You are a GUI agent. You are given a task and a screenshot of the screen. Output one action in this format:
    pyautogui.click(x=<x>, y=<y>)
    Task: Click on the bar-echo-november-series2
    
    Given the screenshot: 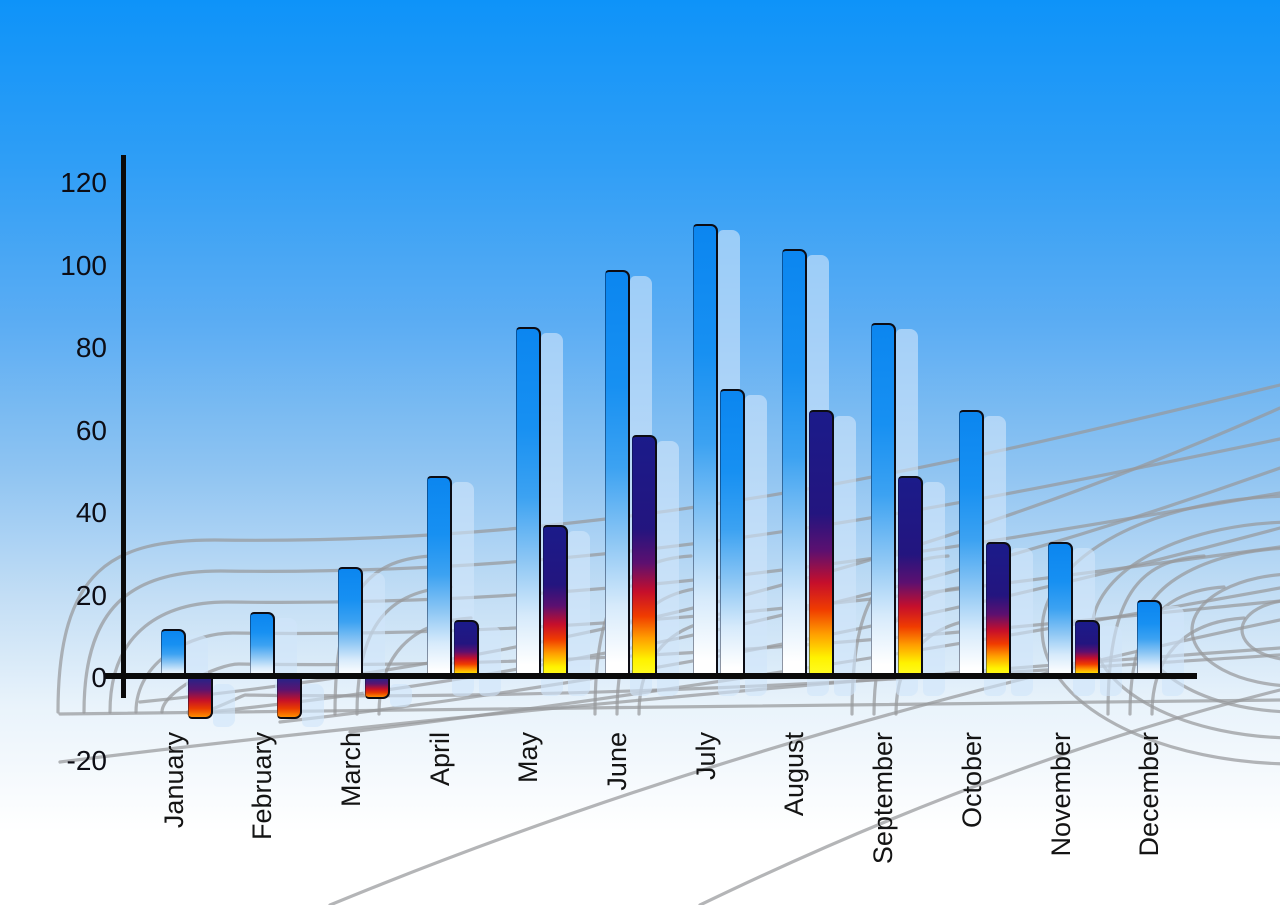 What is the action you would take?
    pyautogui.click(x=1111, y=661)
    